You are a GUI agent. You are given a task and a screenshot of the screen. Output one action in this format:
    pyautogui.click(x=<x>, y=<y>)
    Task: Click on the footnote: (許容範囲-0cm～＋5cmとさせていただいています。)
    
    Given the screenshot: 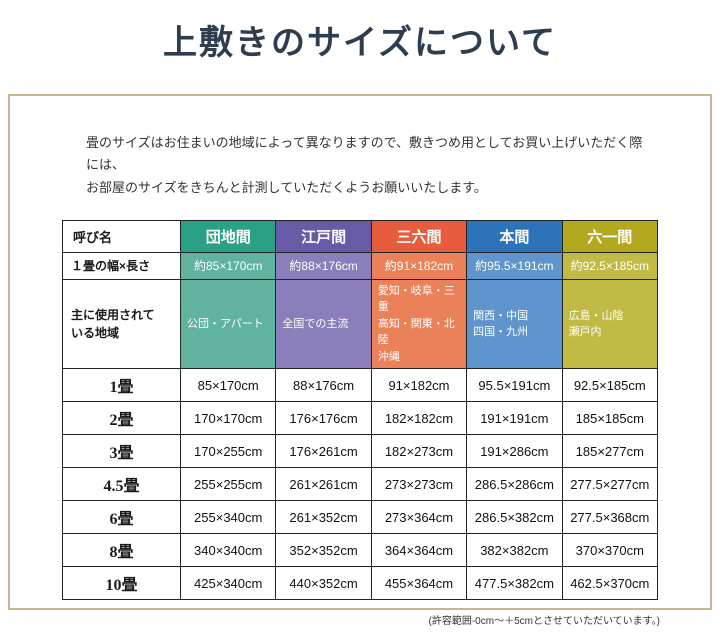 What is the action you would take?
    pyautogui.click(x=544, y=622)
    